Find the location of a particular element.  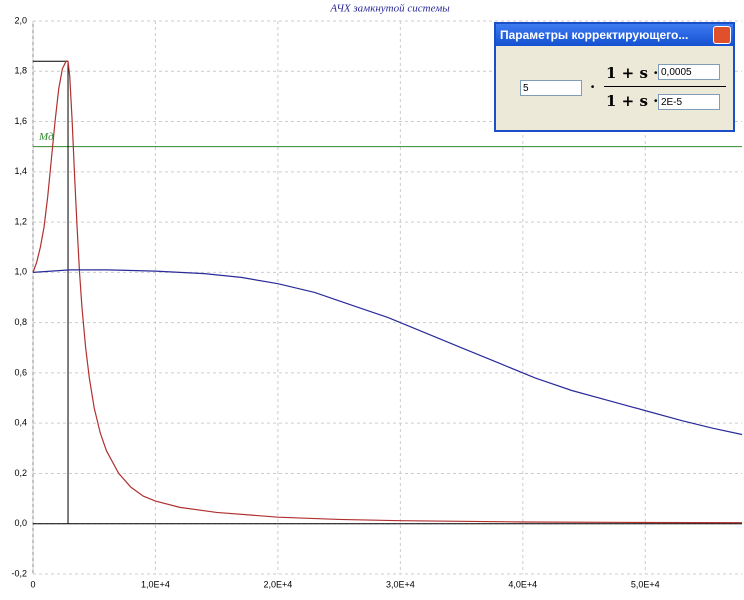

y-tick-label: 1,6 is located at coordinates (20, 121).